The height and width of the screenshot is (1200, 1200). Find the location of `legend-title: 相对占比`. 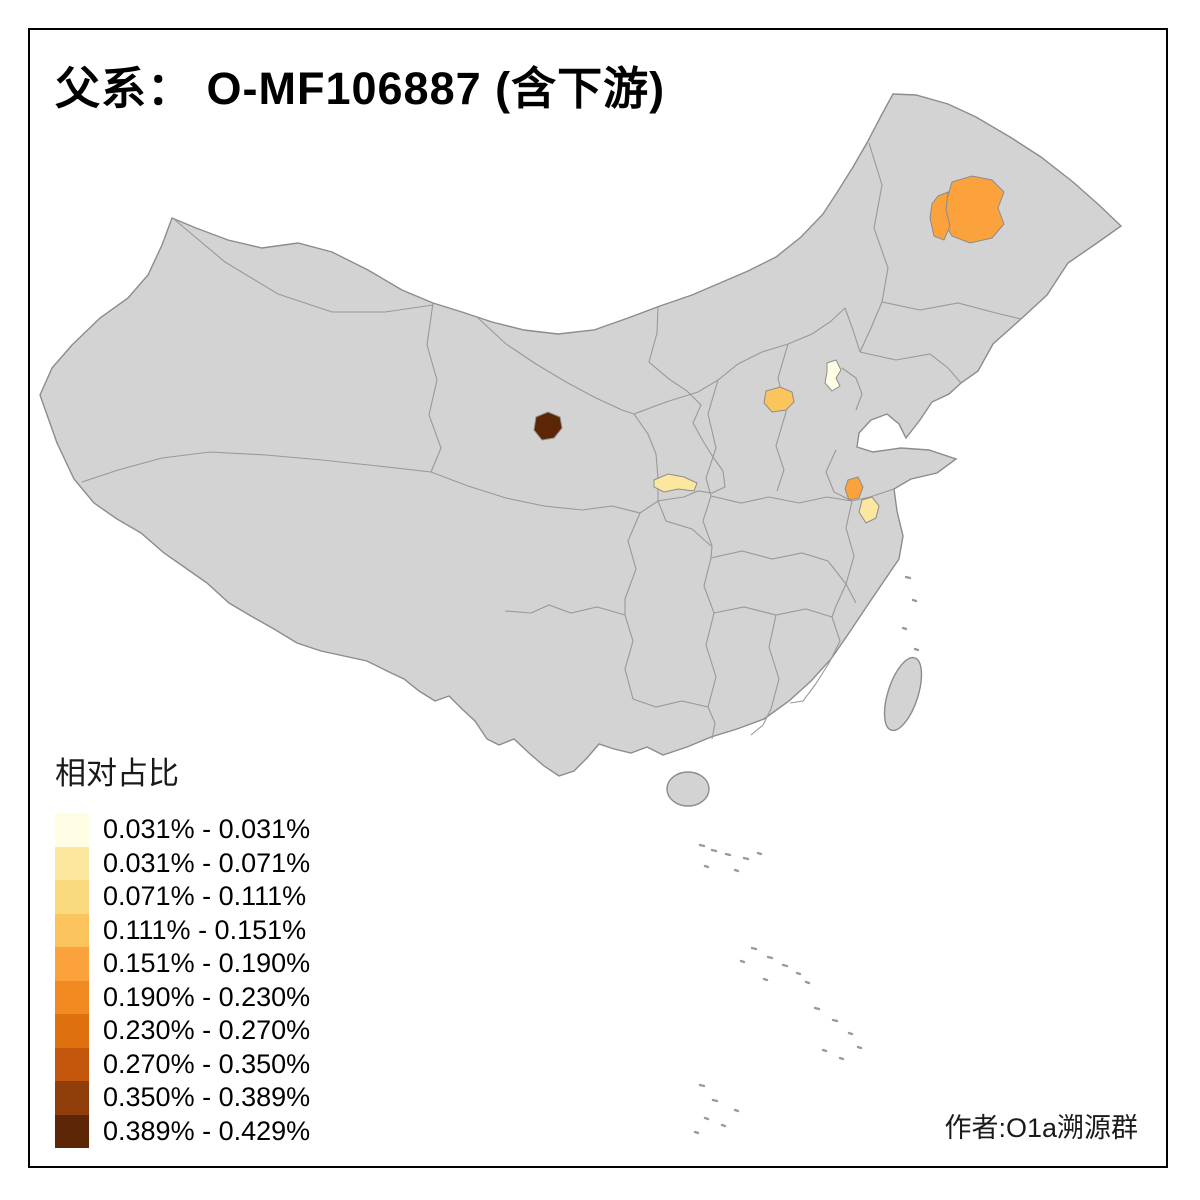

legend-title: 相对占比 is located at coordinates (117, 773).